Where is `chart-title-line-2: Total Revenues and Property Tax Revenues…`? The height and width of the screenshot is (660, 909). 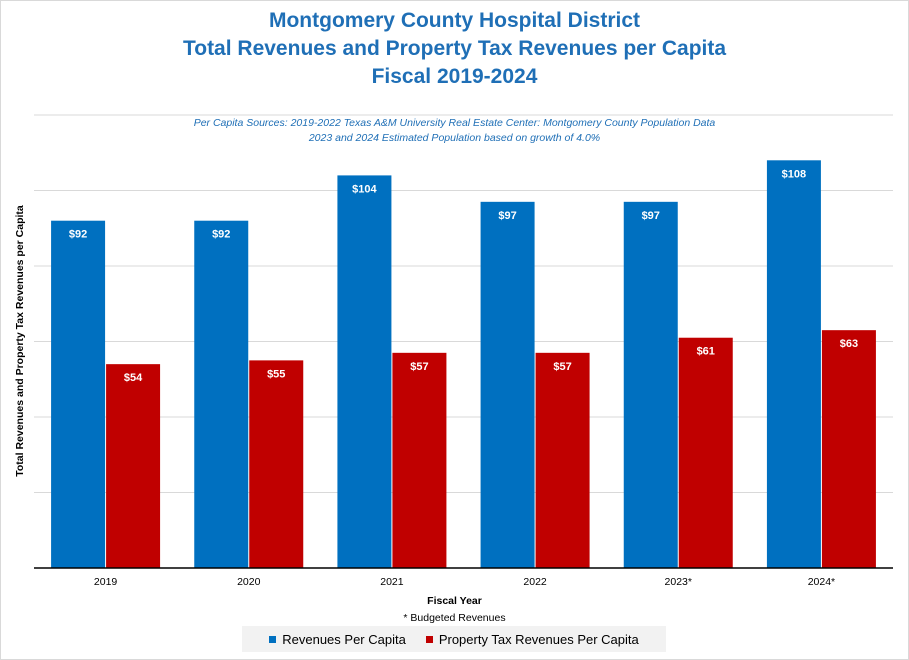
chart-title-line-2: Total Revenues and Property Tax Revenues… is located at coordinates (454, 48).